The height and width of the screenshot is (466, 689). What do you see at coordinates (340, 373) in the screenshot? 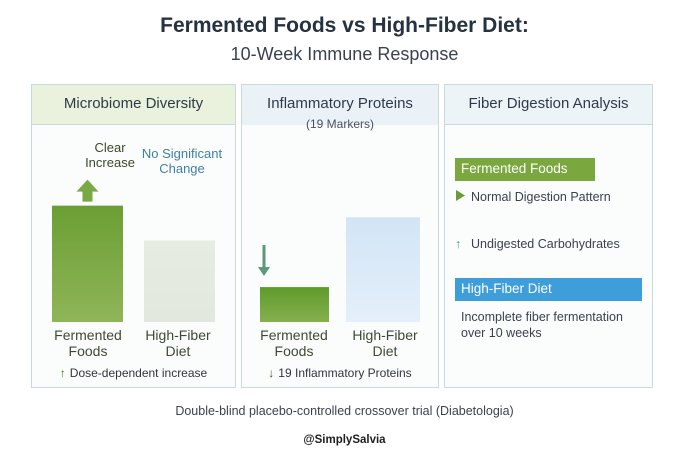
I see `inflammatory-note: ↓ 19 Inflammatory Proteins` at bounding box center [340, 373].